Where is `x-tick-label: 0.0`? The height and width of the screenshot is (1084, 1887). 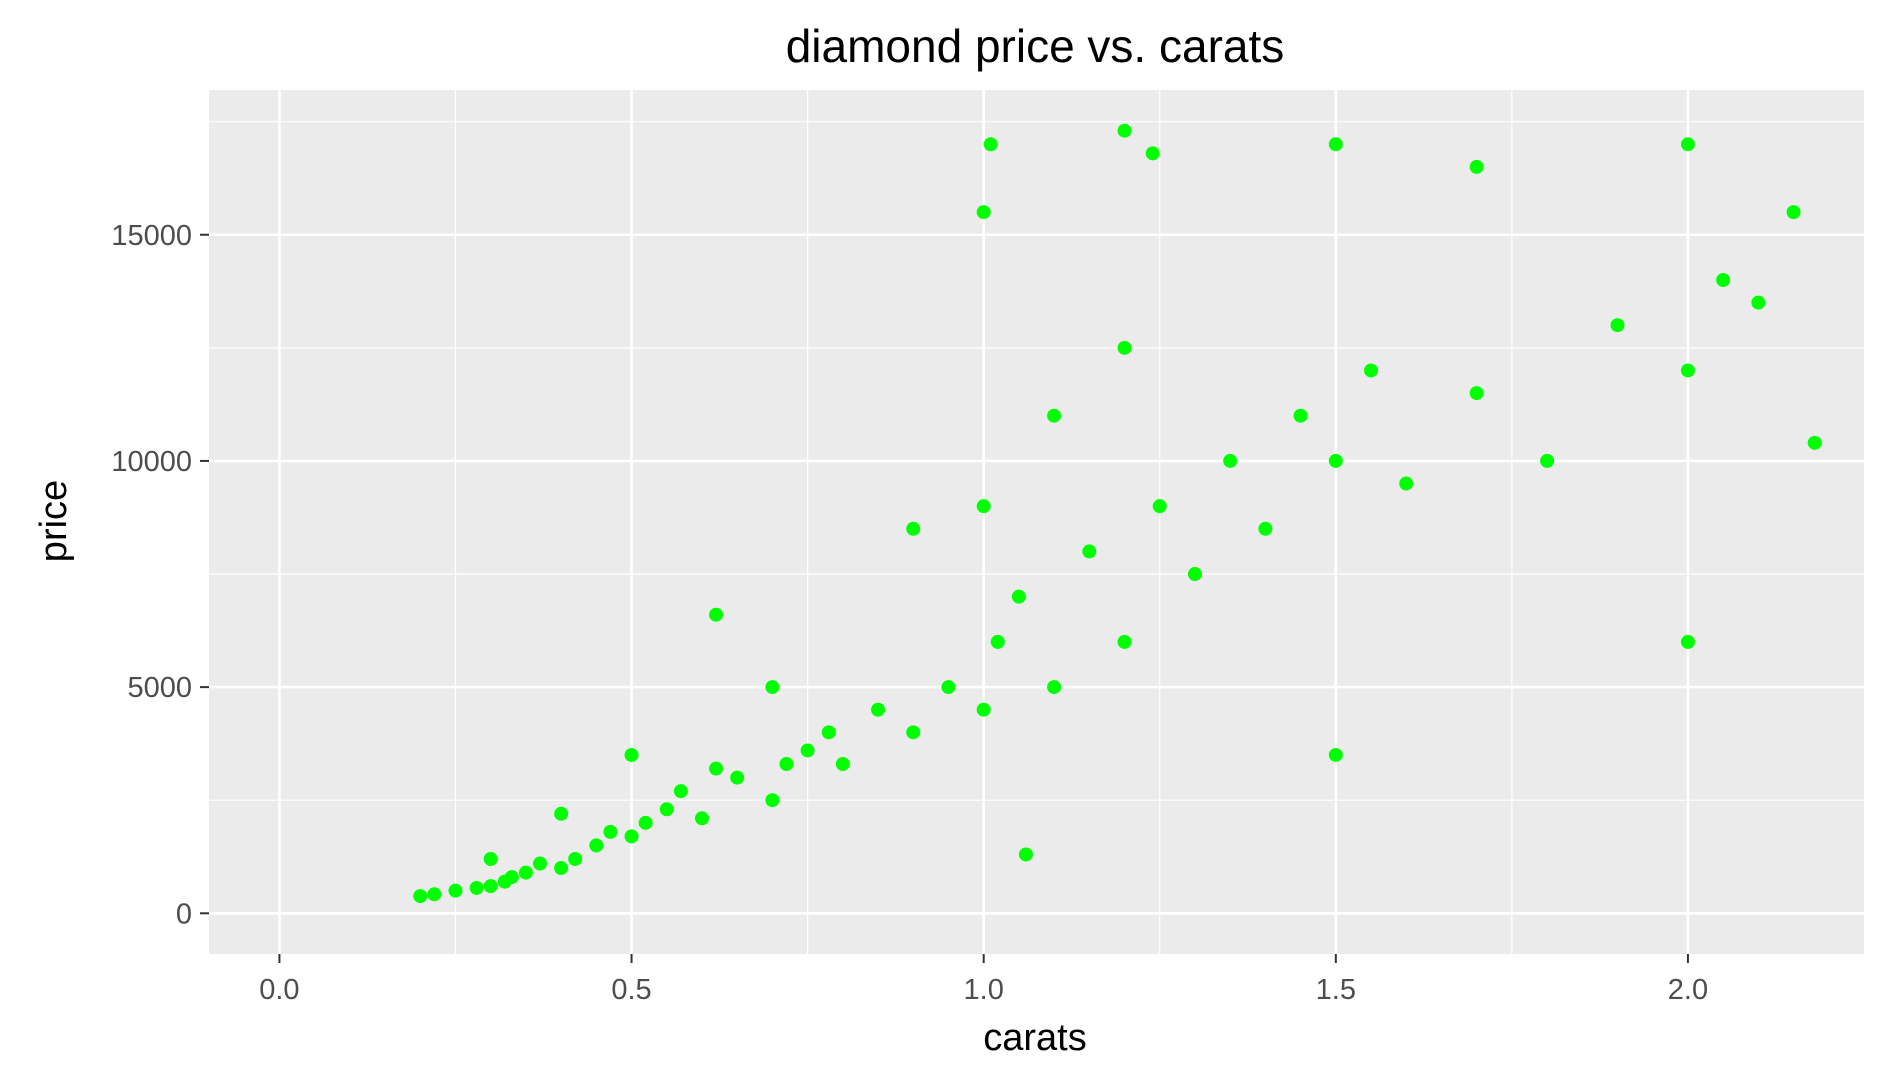
x-tick-label: 0.0 is located at coordinates (279, 990).